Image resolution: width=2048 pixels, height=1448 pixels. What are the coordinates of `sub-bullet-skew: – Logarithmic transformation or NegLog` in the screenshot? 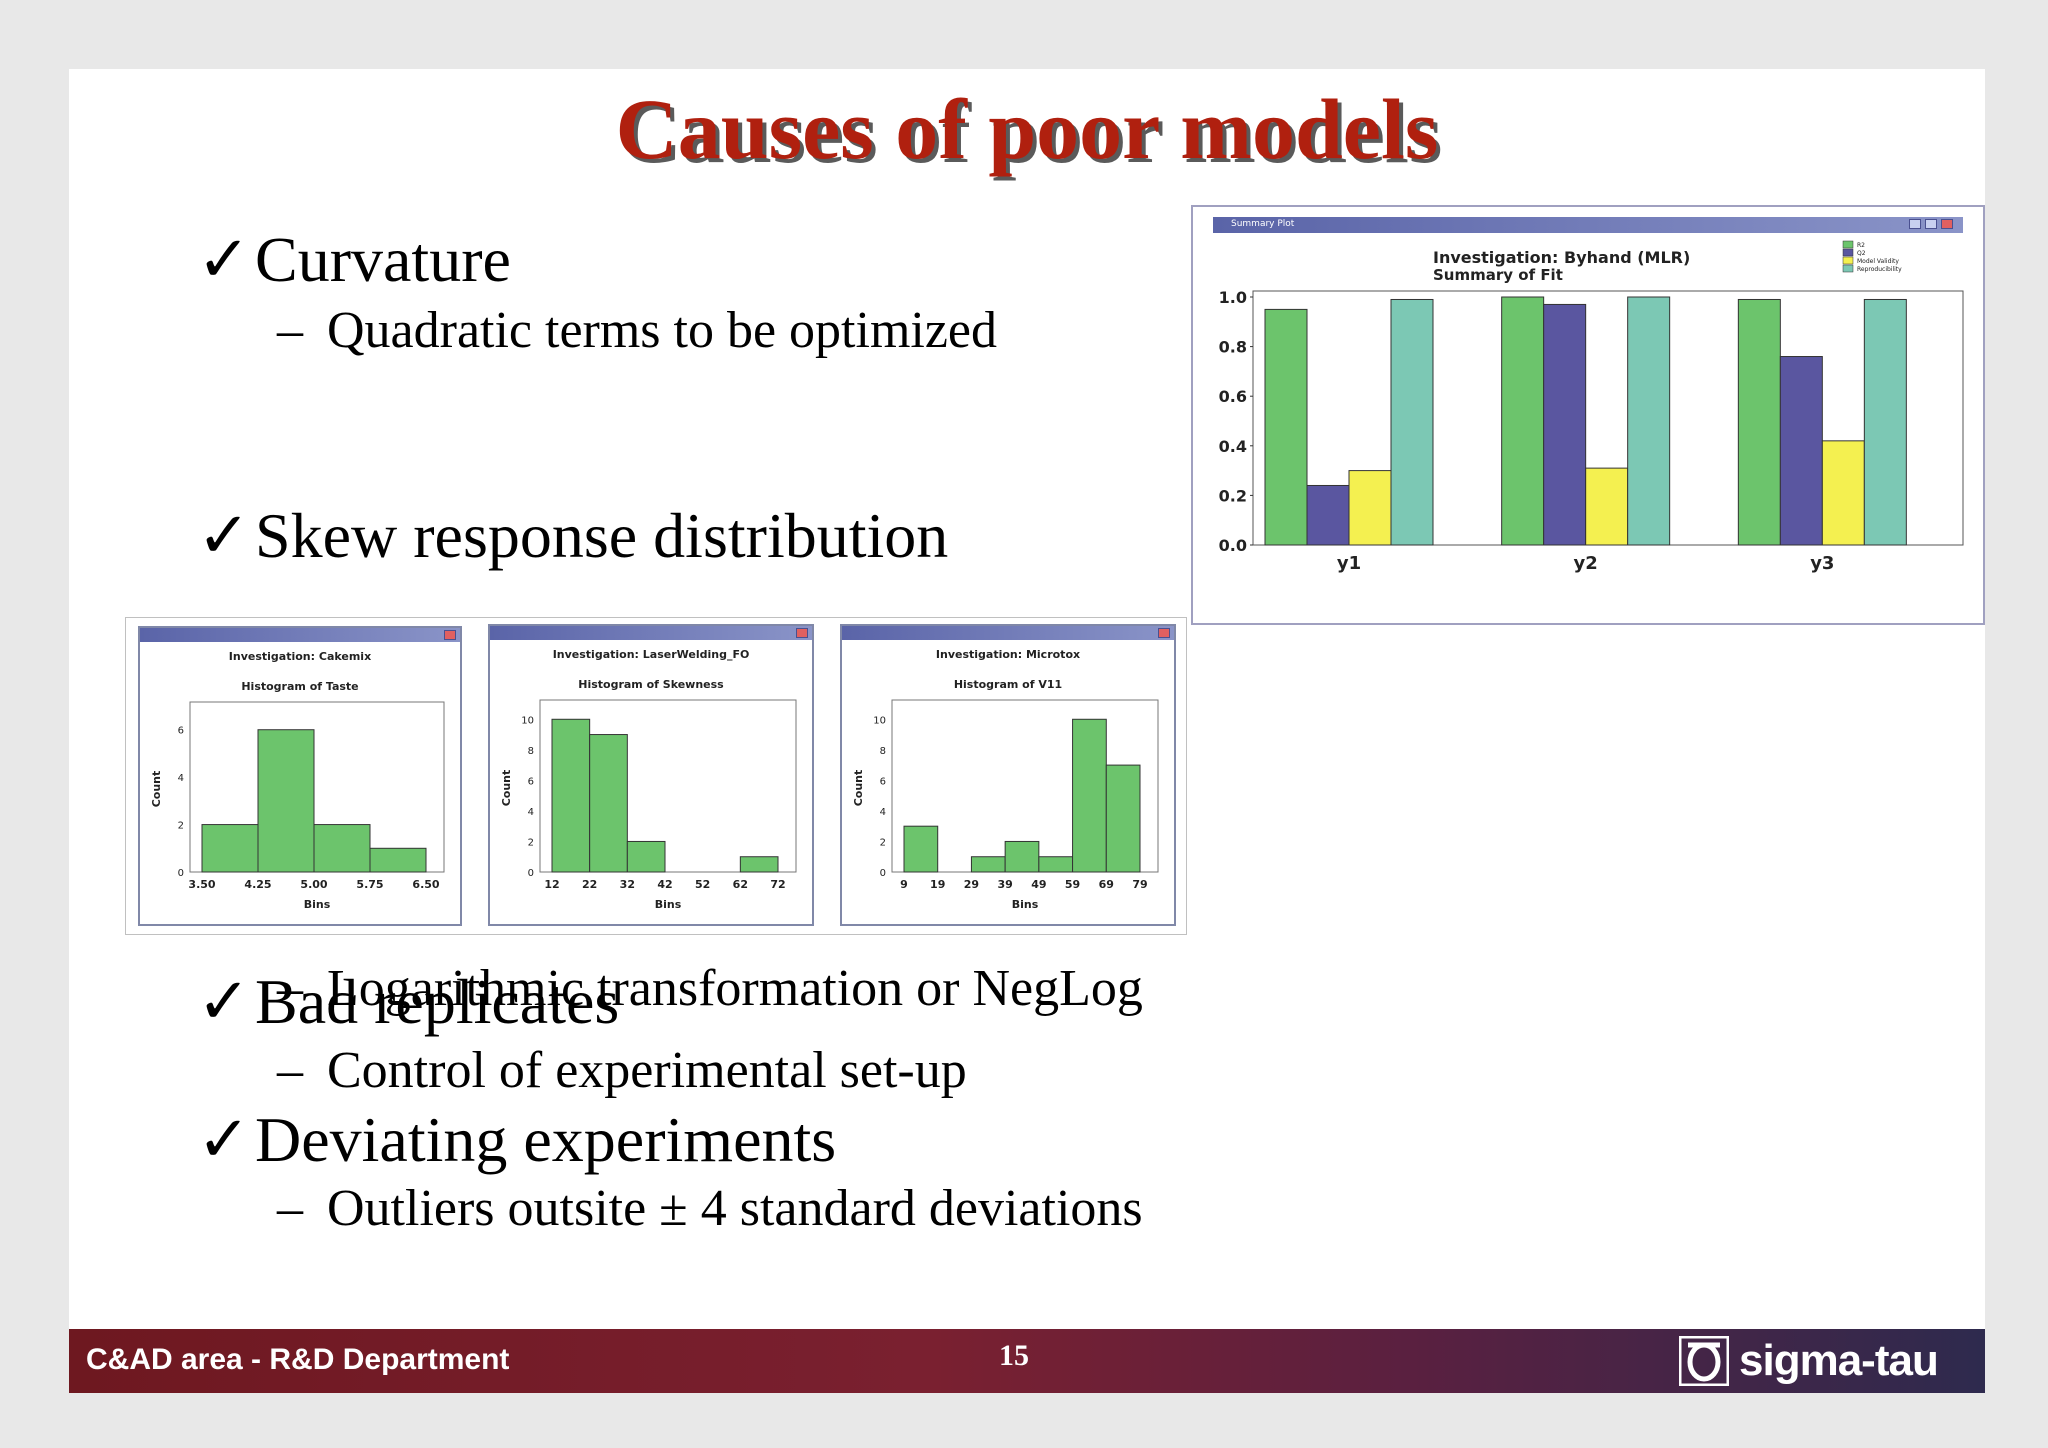 It's located at (710, 988).